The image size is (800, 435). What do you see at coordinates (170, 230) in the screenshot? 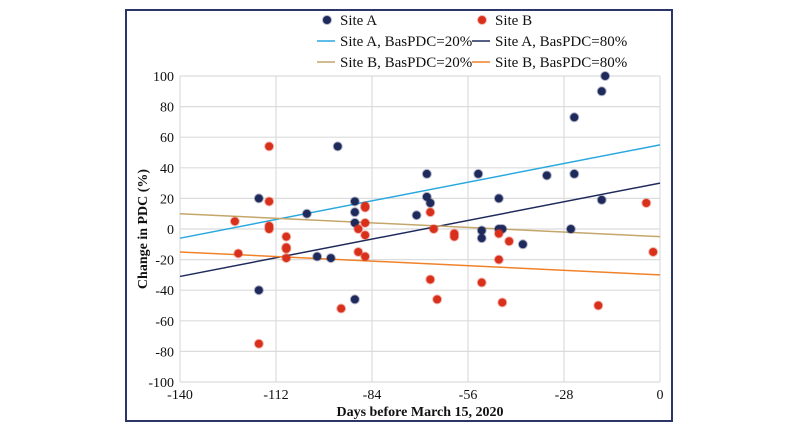
I see `y-tick-label: 0` at bounding box center [170, 230].